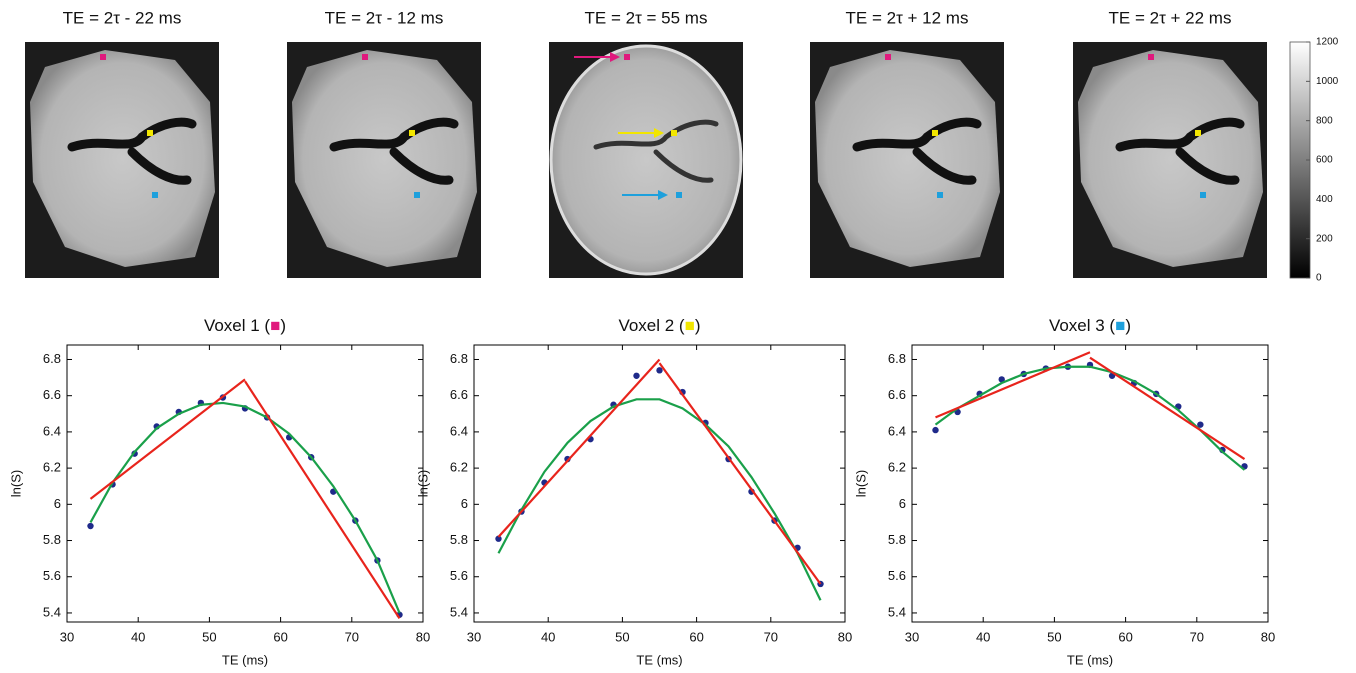 The height and width of the screenshot is (673, 1356). Describe the element at coordinates (1319, 278) in the screenshot. I see `colorbar-tick-label: 0` at that location.